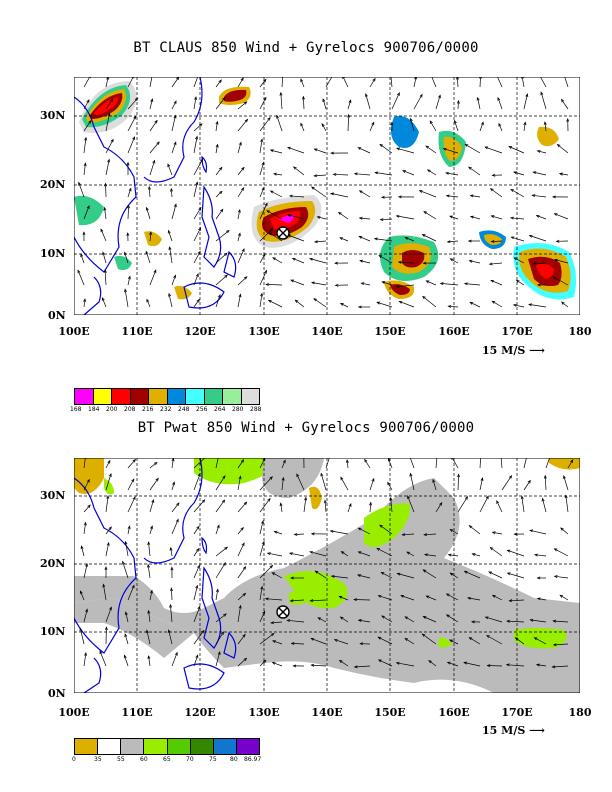 The height and width of the screenshot is (792, 612). Describe the element at coordinates (253, 759) in the screenshot. I see `colorbar-label: 86.97` at that location.